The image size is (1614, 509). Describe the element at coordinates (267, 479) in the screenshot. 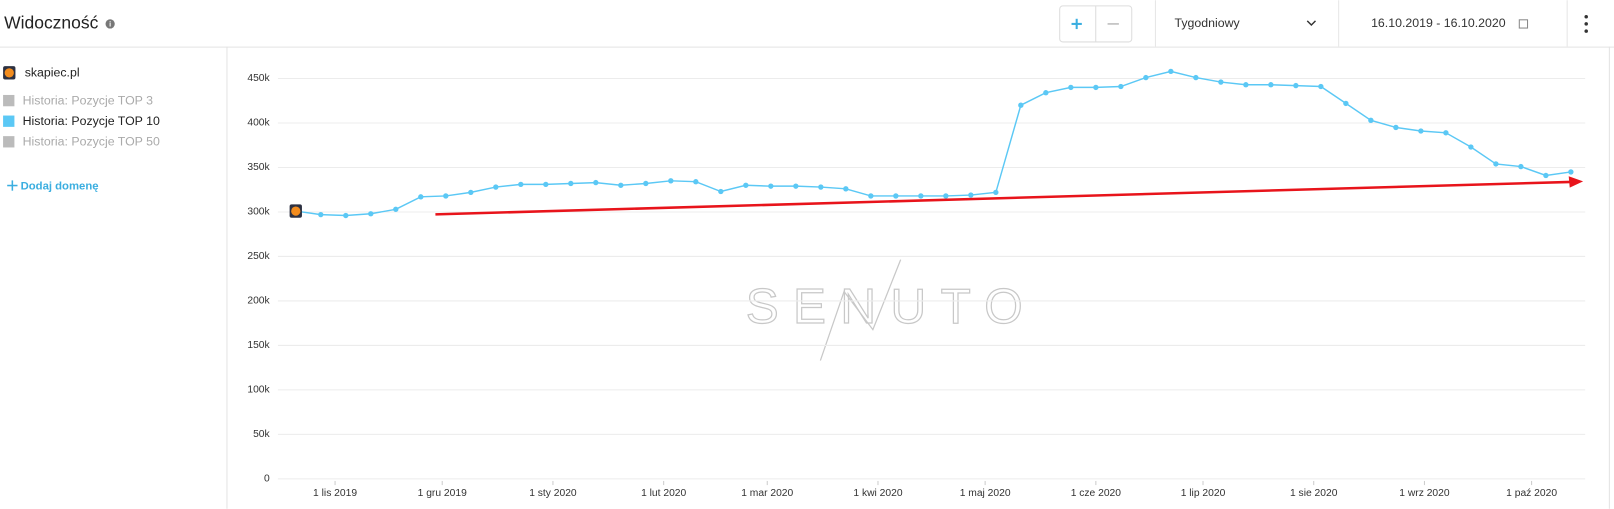

I see `y-tick-label: 0` at that location.